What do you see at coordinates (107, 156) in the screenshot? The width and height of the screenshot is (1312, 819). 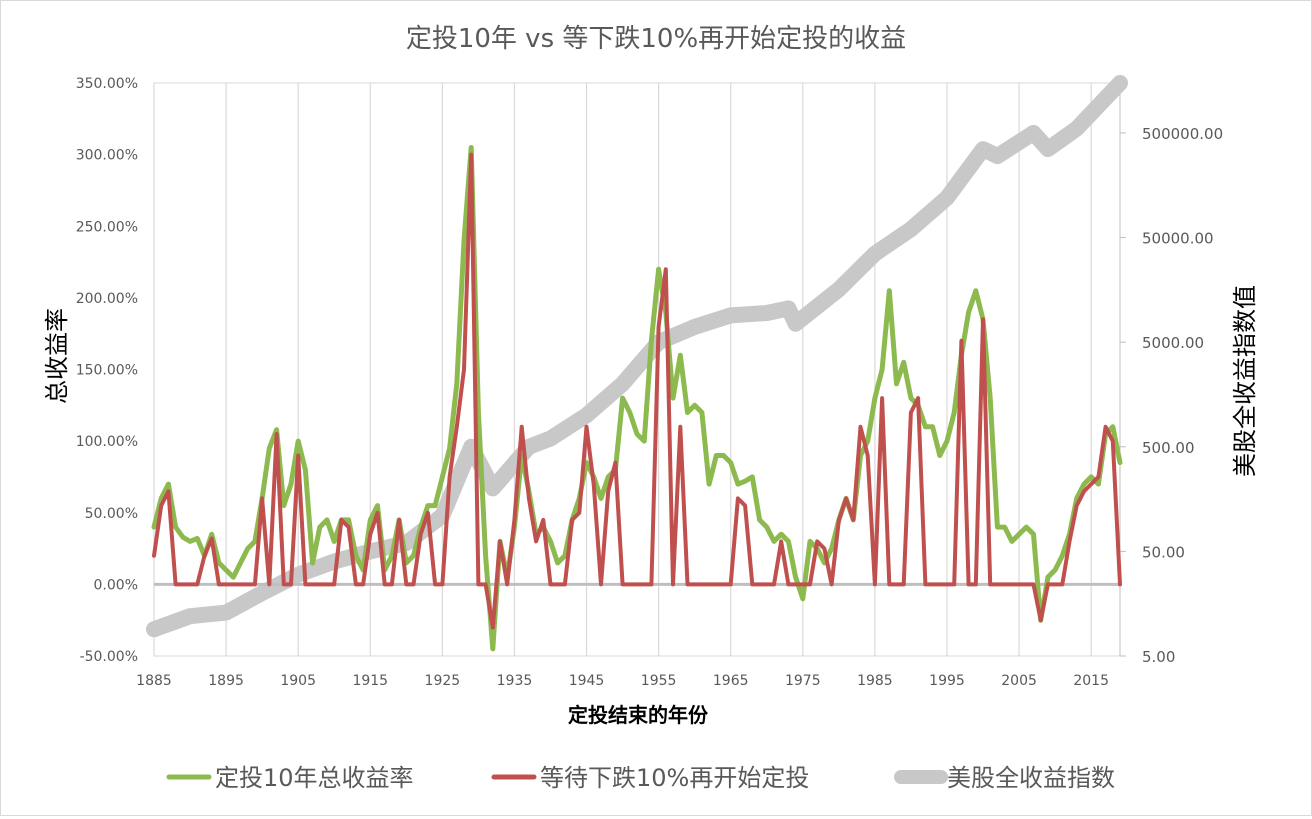 I see `y-left-tick-label: 300.00%` at bounding box center [107, 156].